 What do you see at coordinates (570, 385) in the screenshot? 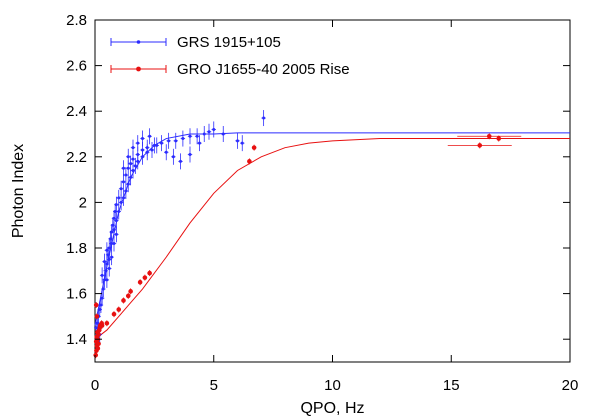
I see `x-tick-label: 20` at bounding box center [570, 385].